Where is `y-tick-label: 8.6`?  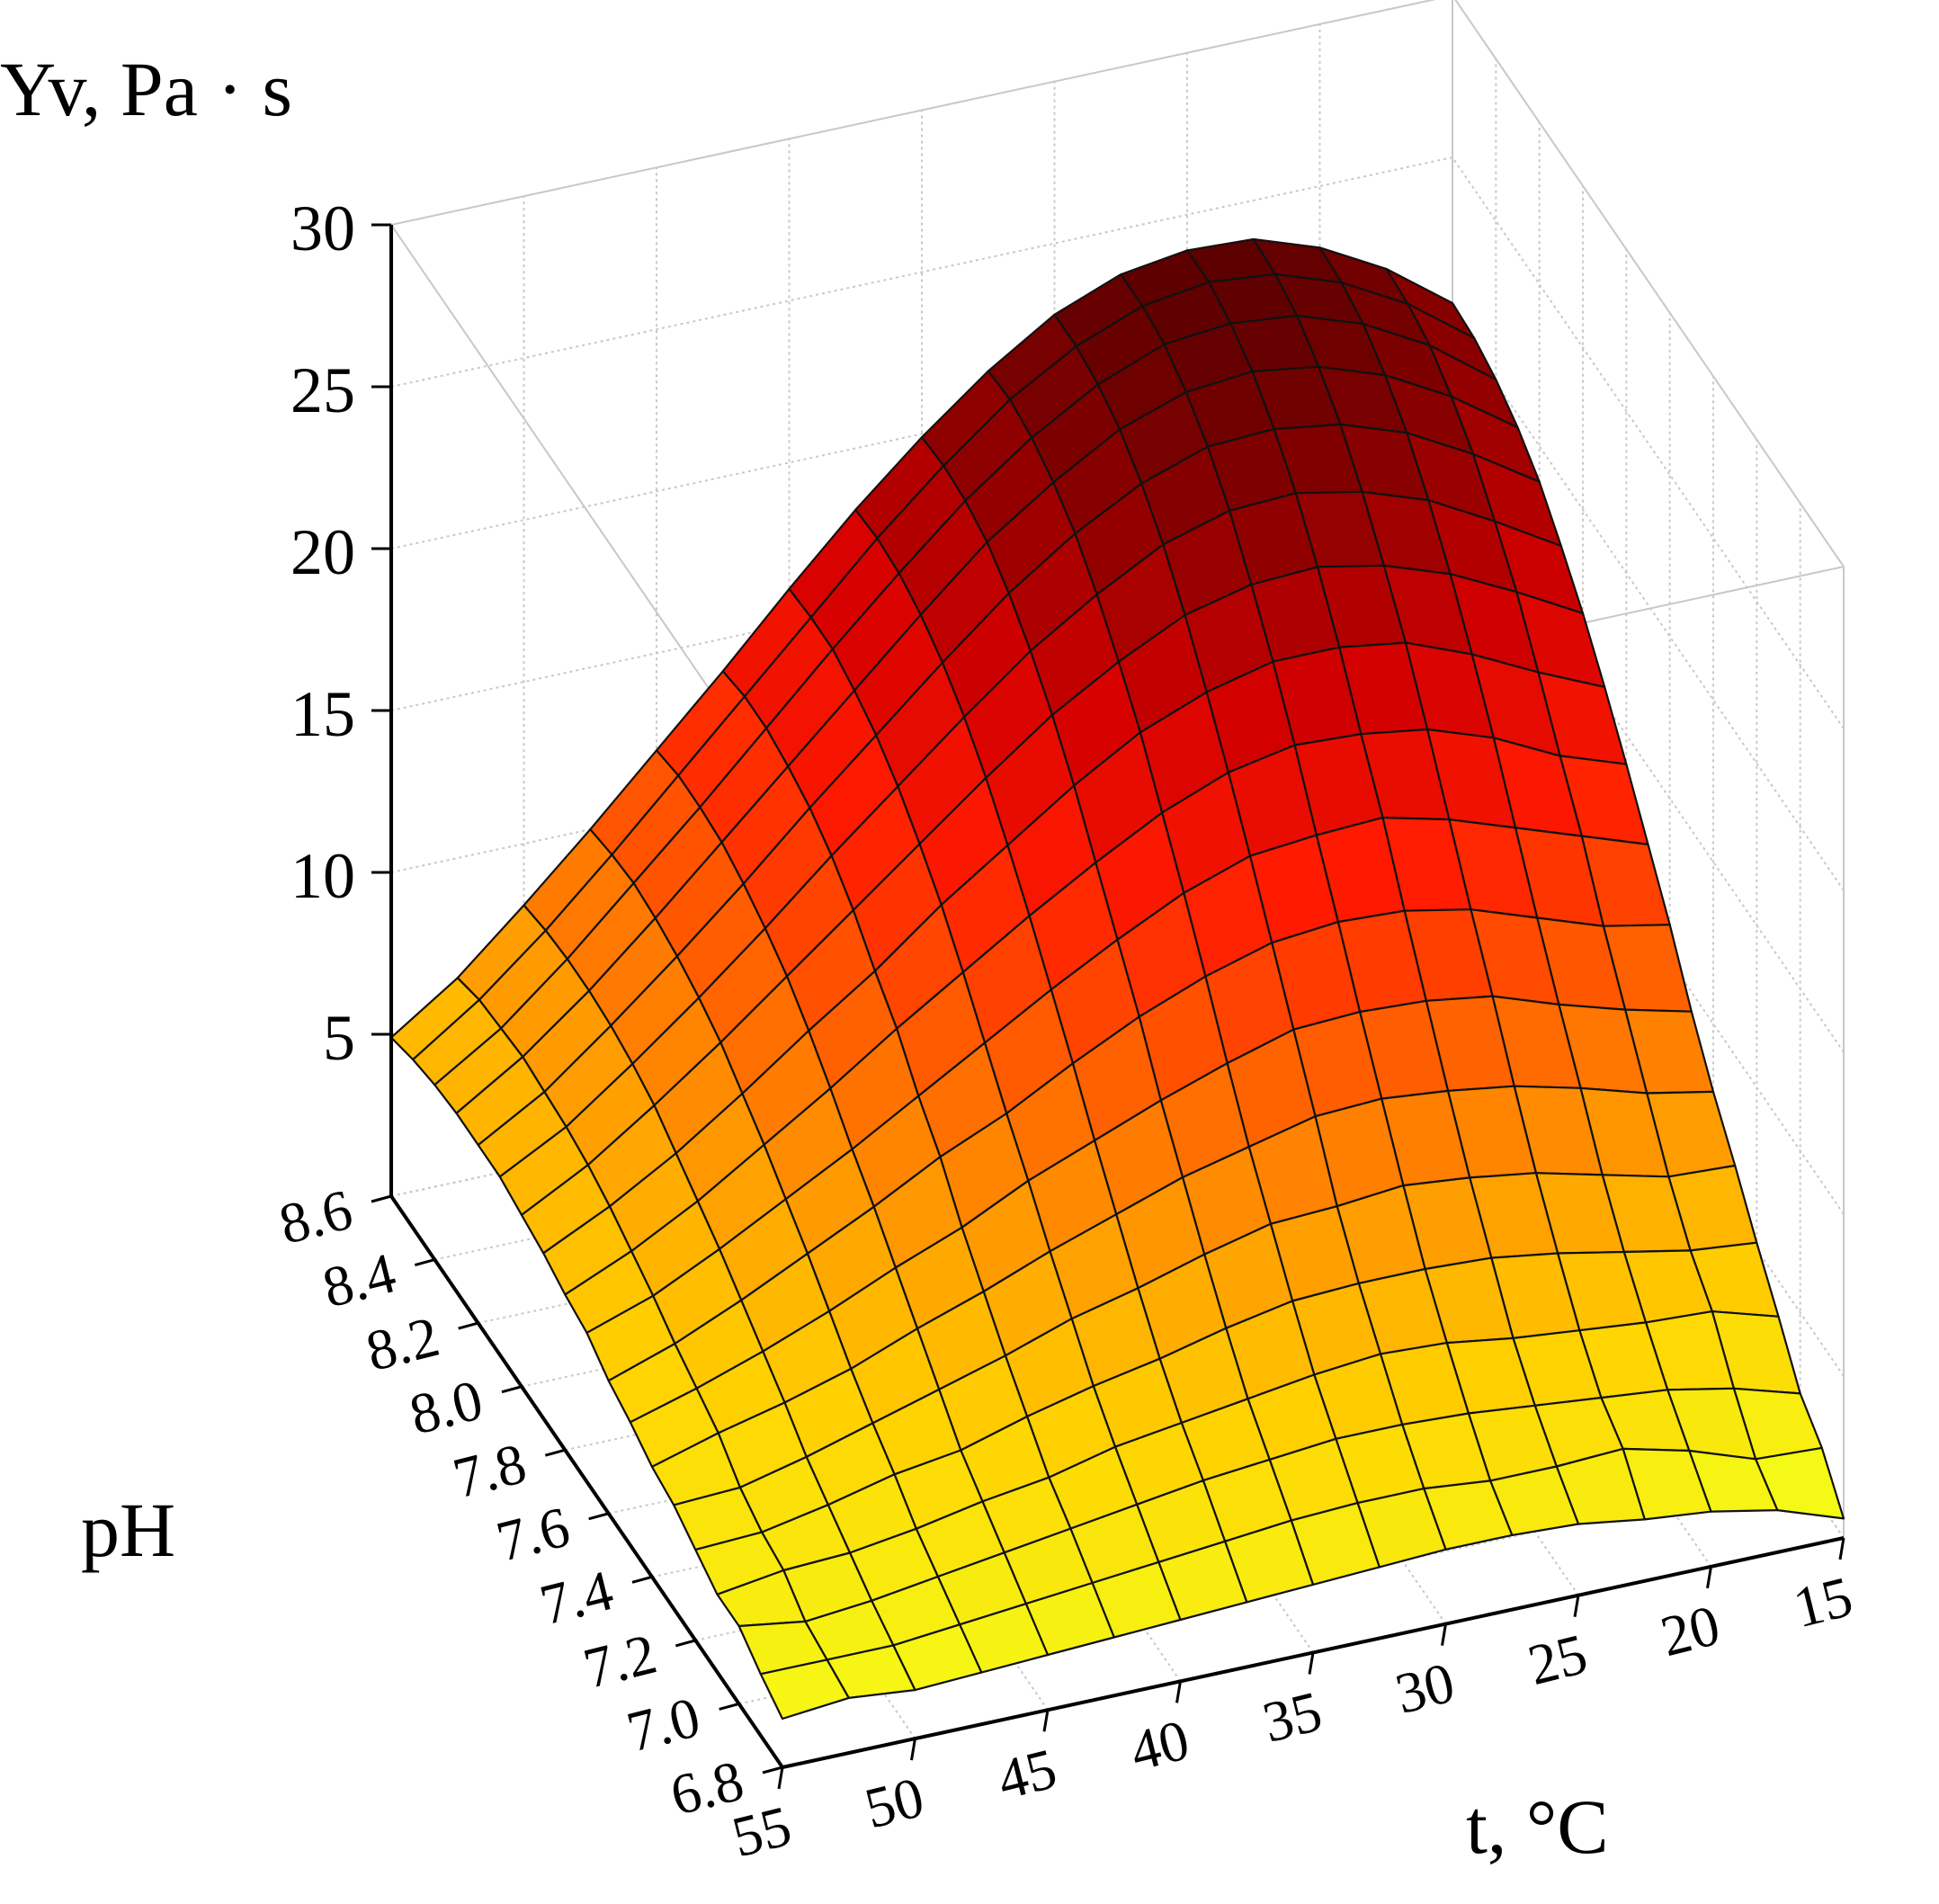
y-tick-label: 8.6 is located at coordinates (316, 1216).